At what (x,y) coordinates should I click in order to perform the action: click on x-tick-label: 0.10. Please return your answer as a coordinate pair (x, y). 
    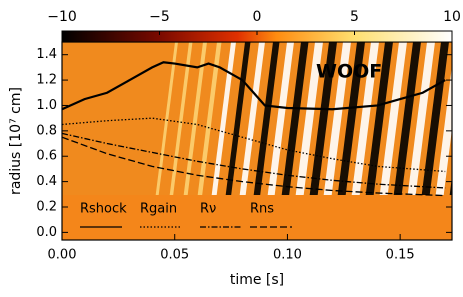
    Looking at the image, I should click on (287, 255).